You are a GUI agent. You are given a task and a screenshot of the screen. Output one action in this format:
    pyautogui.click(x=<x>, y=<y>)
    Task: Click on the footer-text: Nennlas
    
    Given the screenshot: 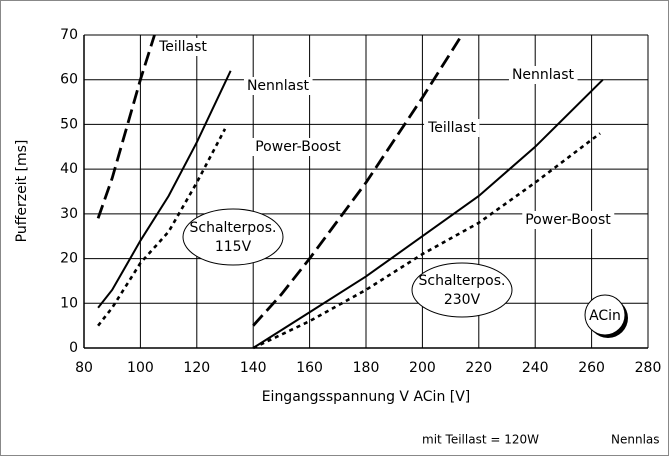 What is the action you would take?
    pyautogui.click(x=635, y=440)
    